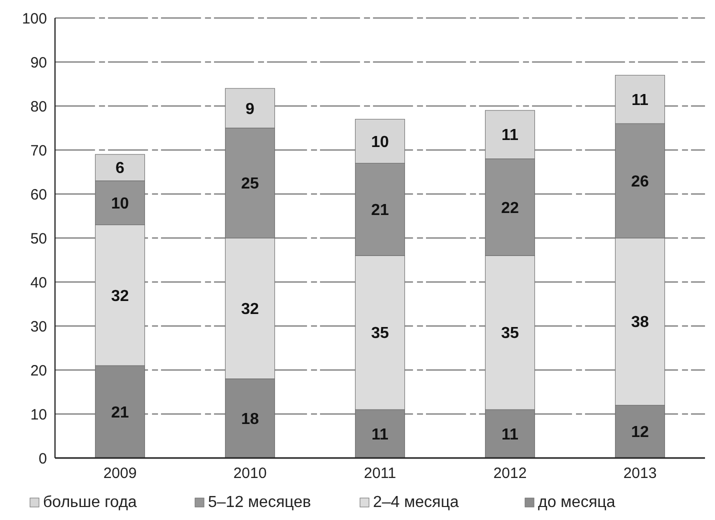  Describe the element at coordinates (38, 371) in the screenshot. I see `y-tick-label: 20` at that location.